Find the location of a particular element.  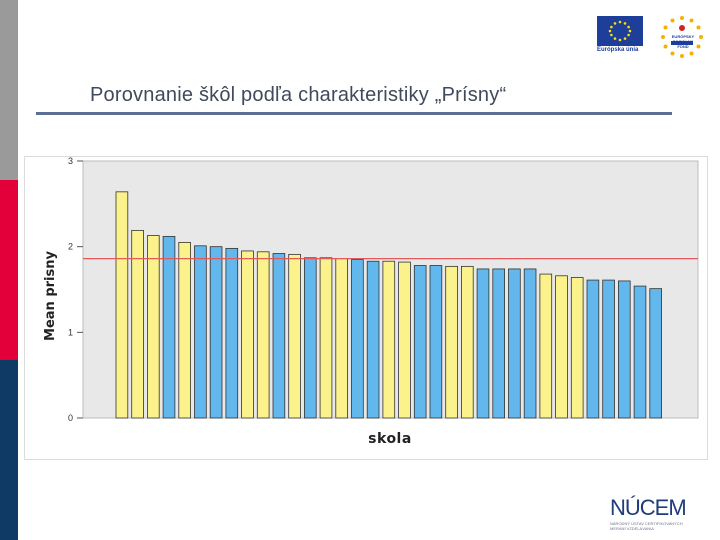

y-tick-label: 3 is located at coordinates (70, 161).